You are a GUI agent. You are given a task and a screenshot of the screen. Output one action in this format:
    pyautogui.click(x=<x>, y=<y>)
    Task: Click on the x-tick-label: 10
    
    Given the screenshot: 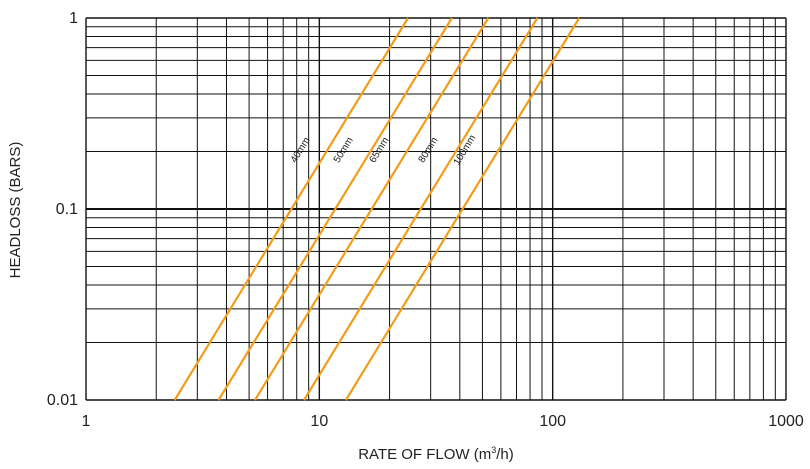 What is the action you would take?
    pyautogui.click(x=319, y=421)
    